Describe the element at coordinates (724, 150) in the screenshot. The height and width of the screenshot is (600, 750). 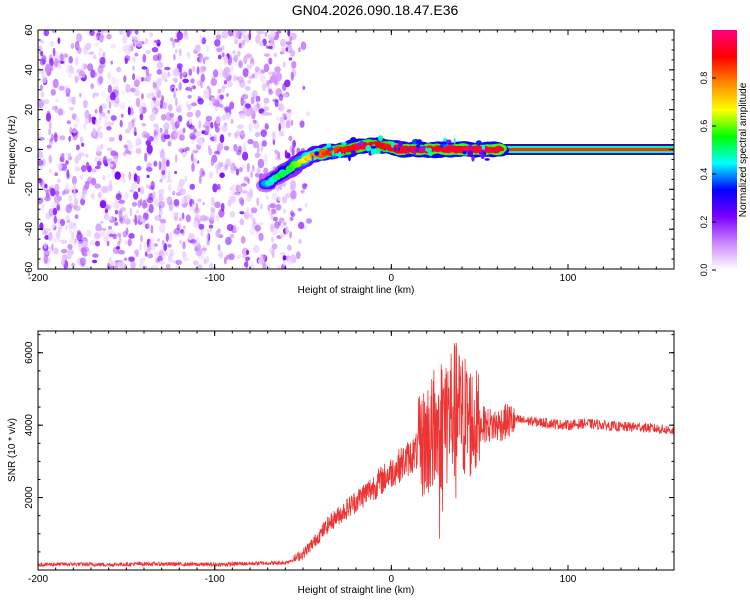
I see `colorbar-gradient` at that location.